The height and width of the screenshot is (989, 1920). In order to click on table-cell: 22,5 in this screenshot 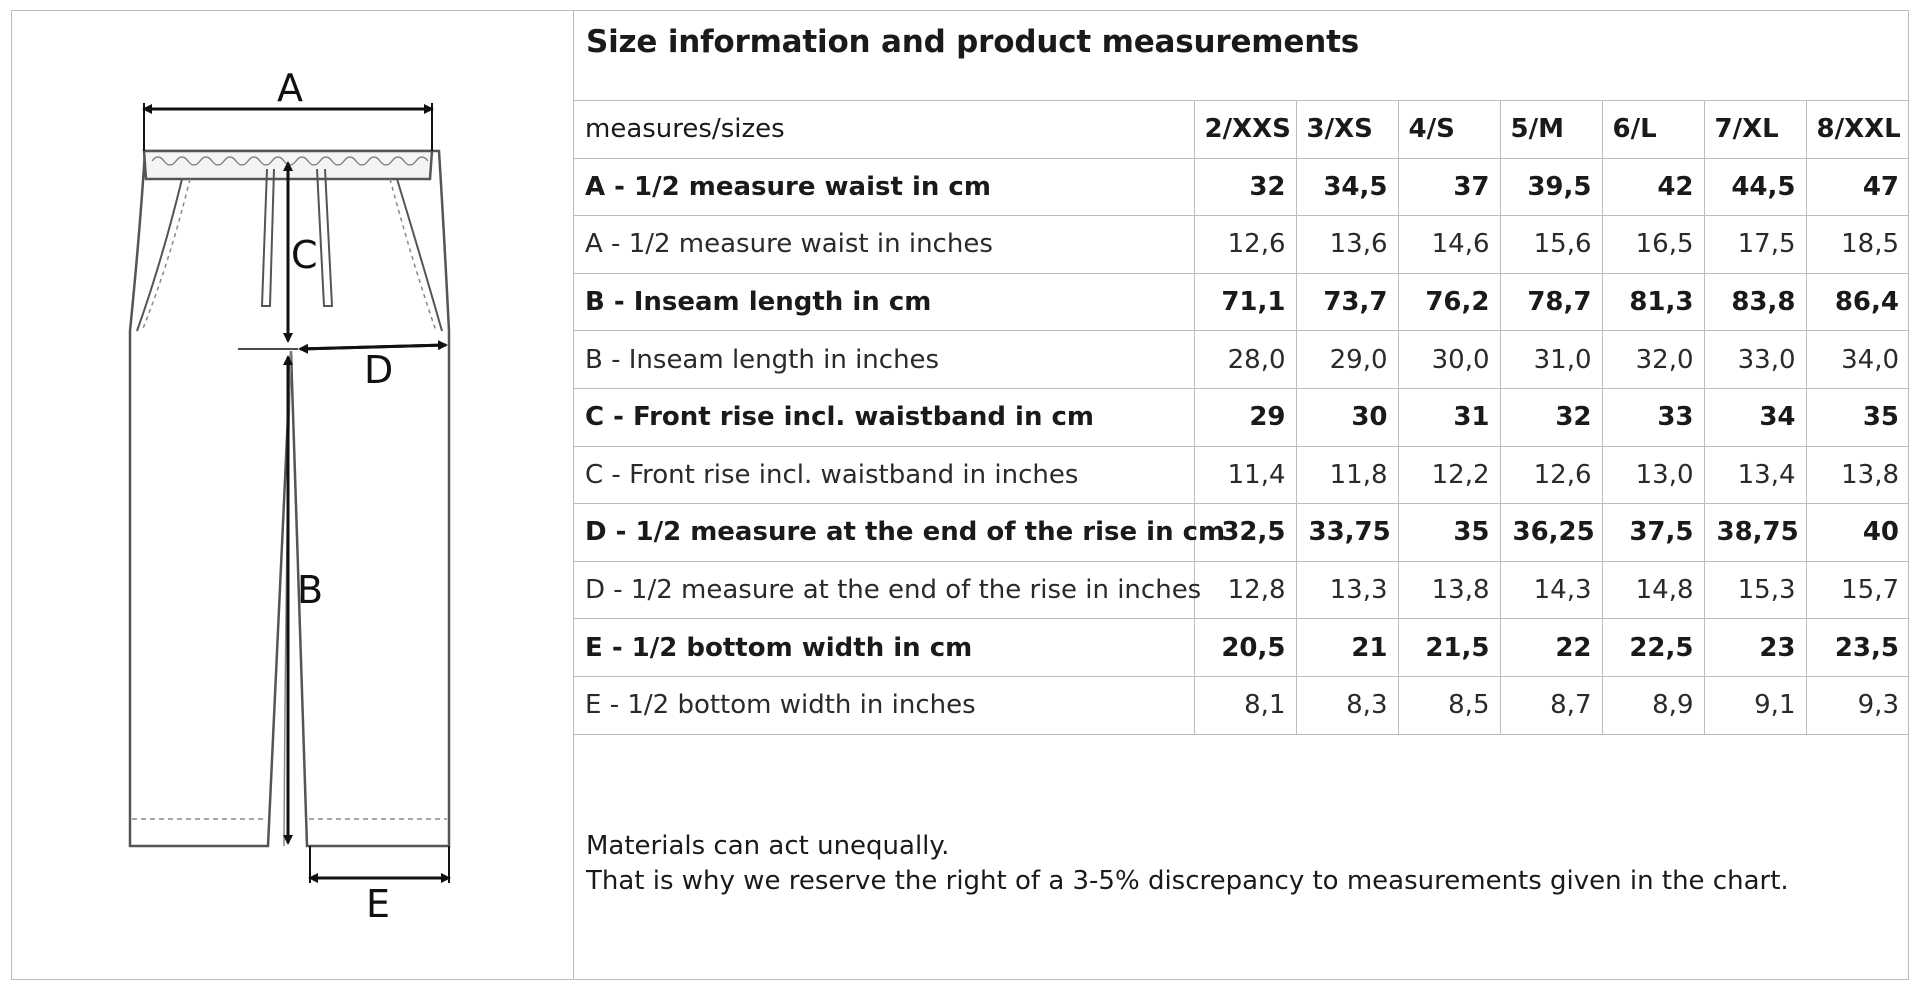, I will do `click(1653, 647)`.